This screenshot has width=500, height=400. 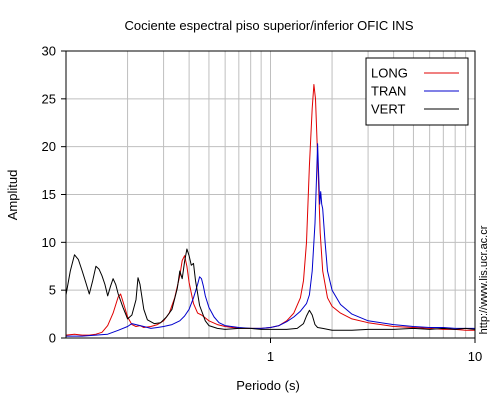 What do you see at coordinates (484, 279) in the screenshot?
I see `side-url-text: http://www.lis.ucr.ac.cr` at bounding box center [484, 279].